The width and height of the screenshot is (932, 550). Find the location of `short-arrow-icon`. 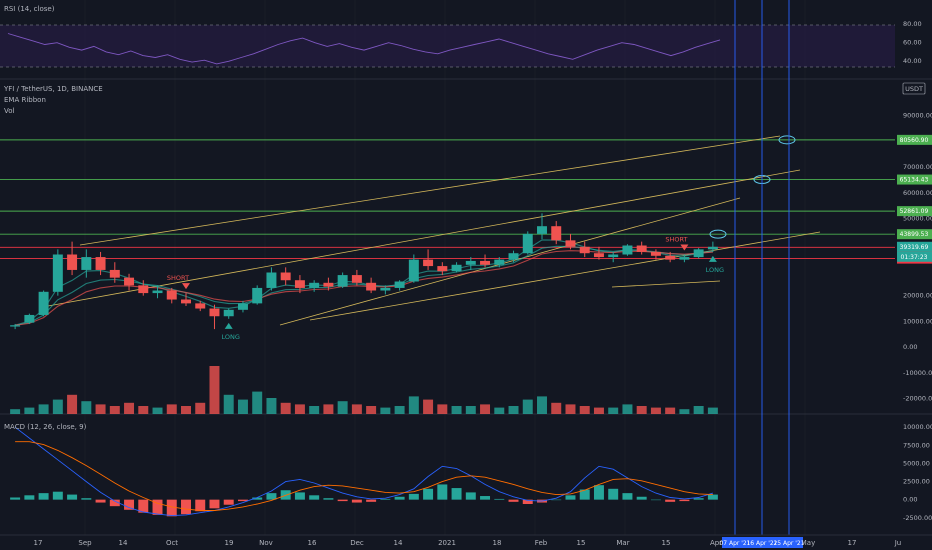

short-arrow-icon is located at coordinates (186, 286).